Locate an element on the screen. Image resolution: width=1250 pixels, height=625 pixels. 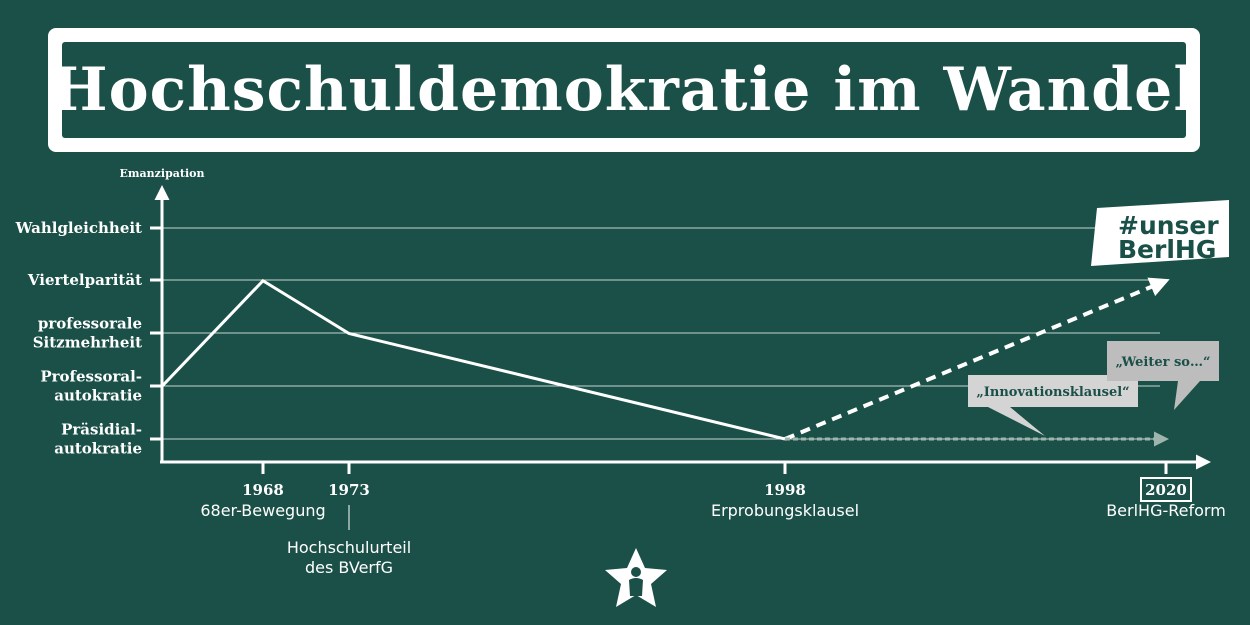
x-tick-note: BerlHG-Reform is located at coordinates (1166, 510).